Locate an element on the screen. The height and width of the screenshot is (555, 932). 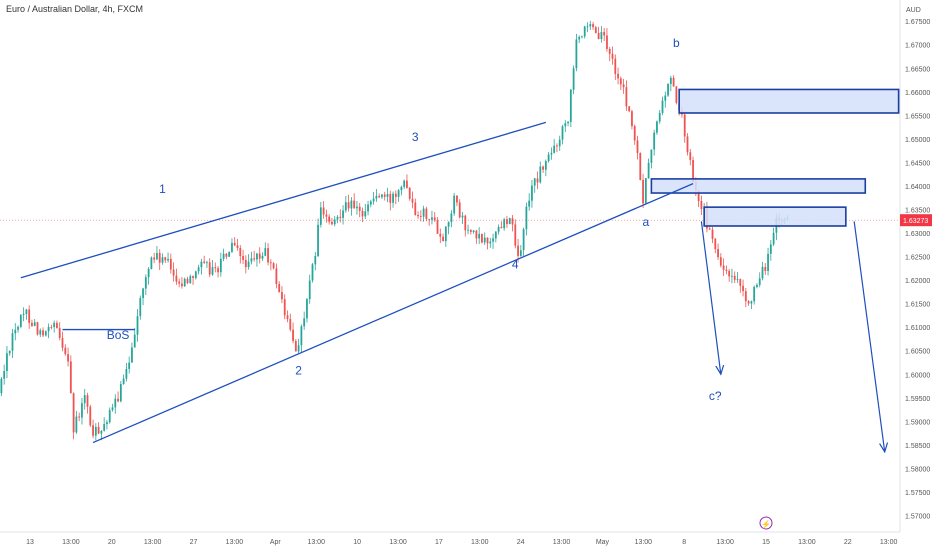
y-tick-label: 1.66000 is located at coordinates (917, 93).